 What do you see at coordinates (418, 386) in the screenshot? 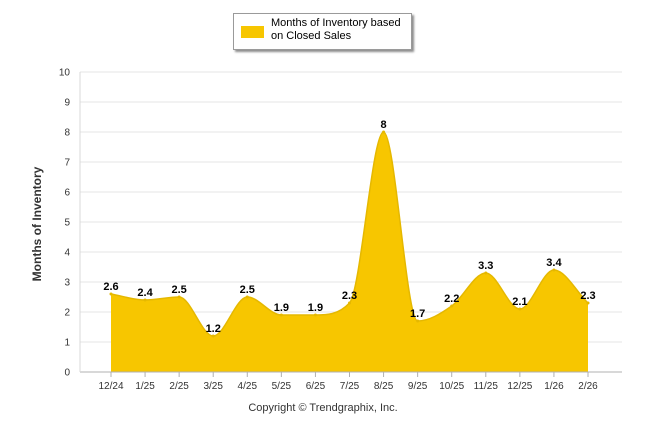
I see `x-tick-label: 9/25` at bounding box center [418, 386].